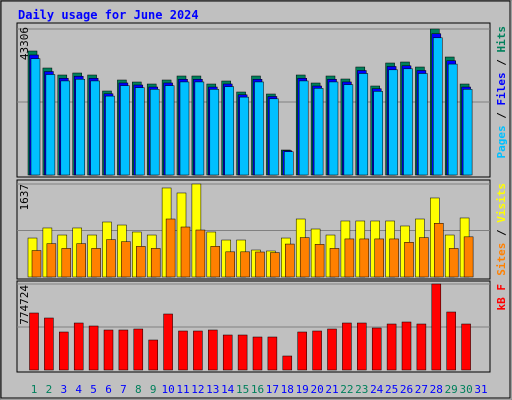 This screenshot has height=400, width=512. I want to click on legend-entry: kB F, so click(501, 297).